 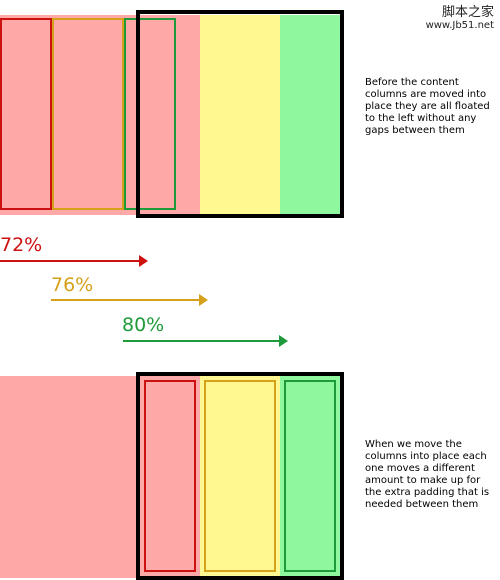 I want to click on top-column-green, so click(x=150, y=114).